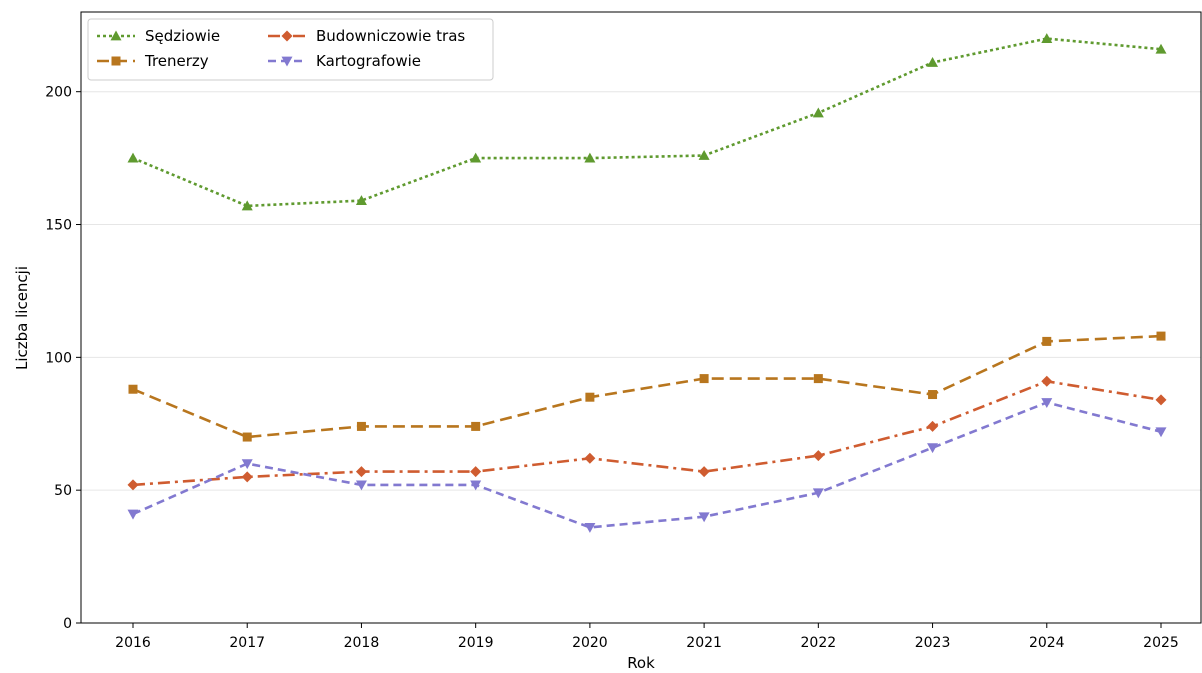 Image resolution: width=1202 pixels, height=673 pixels. Describe the element at coordinates (58, 358) in the screenshot. I see `y-tick-label: 100` at that location.